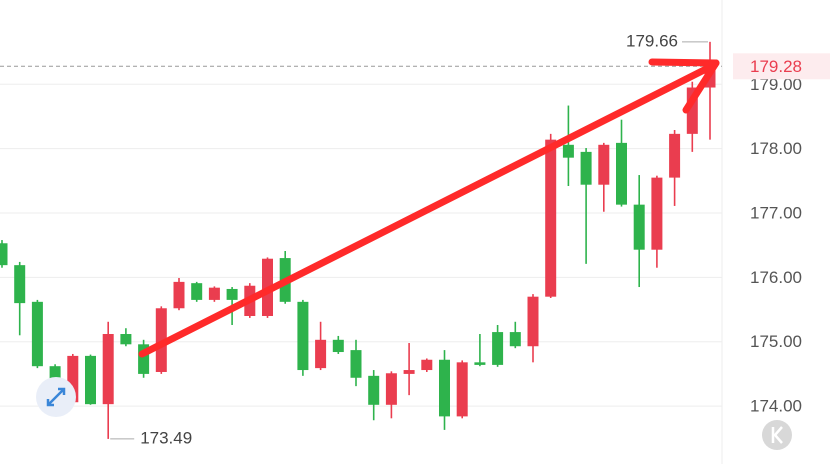 The image size is (830, 464). What do you see at coordinates (776, 277) in the screenshot?
I see `y-tick-label: 176.00` at bounding box center [776, 277].